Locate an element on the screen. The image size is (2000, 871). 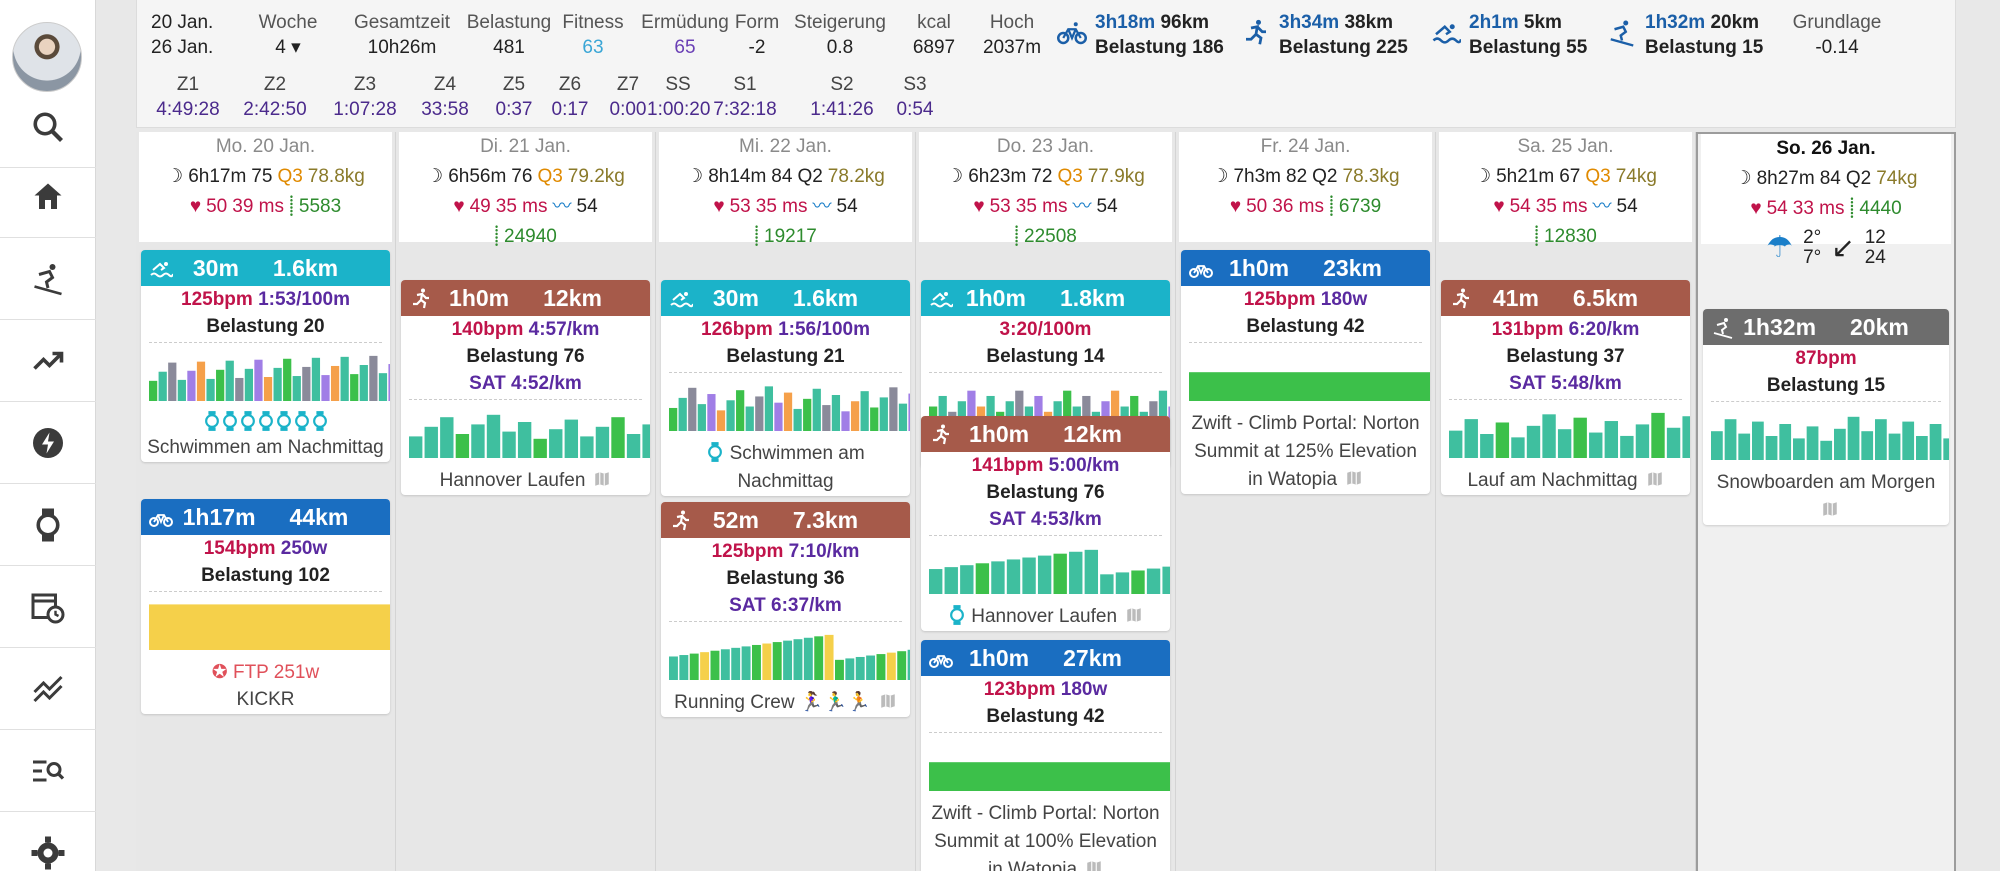
activity-load: Belastung 42 is located at coordinates (1045, 716).